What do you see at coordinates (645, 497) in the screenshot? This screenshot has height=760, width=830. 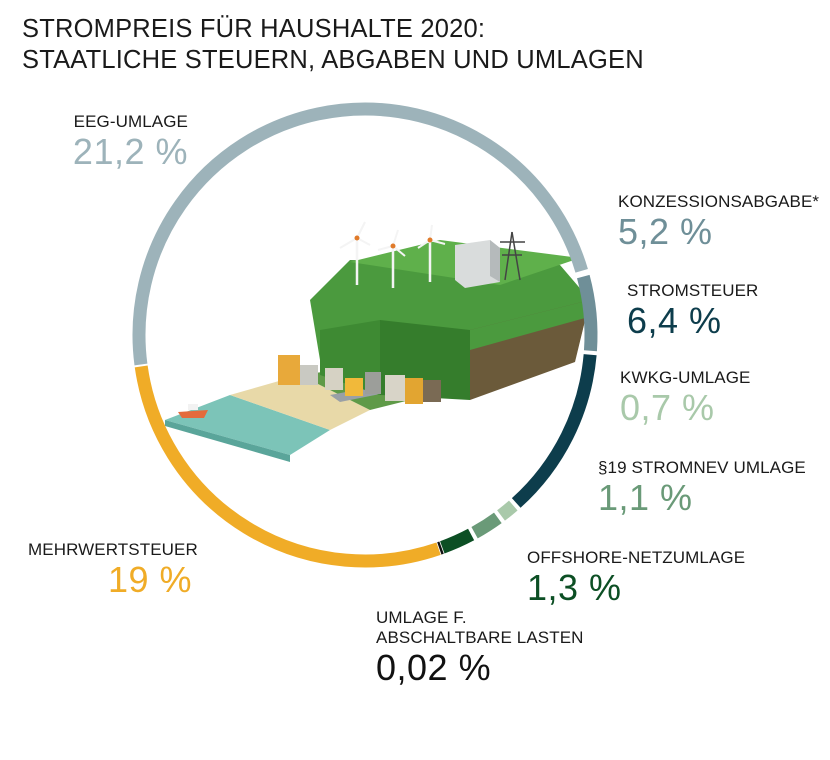 I see `slice-value: 1,1 %` at bounding box center [645, 497].